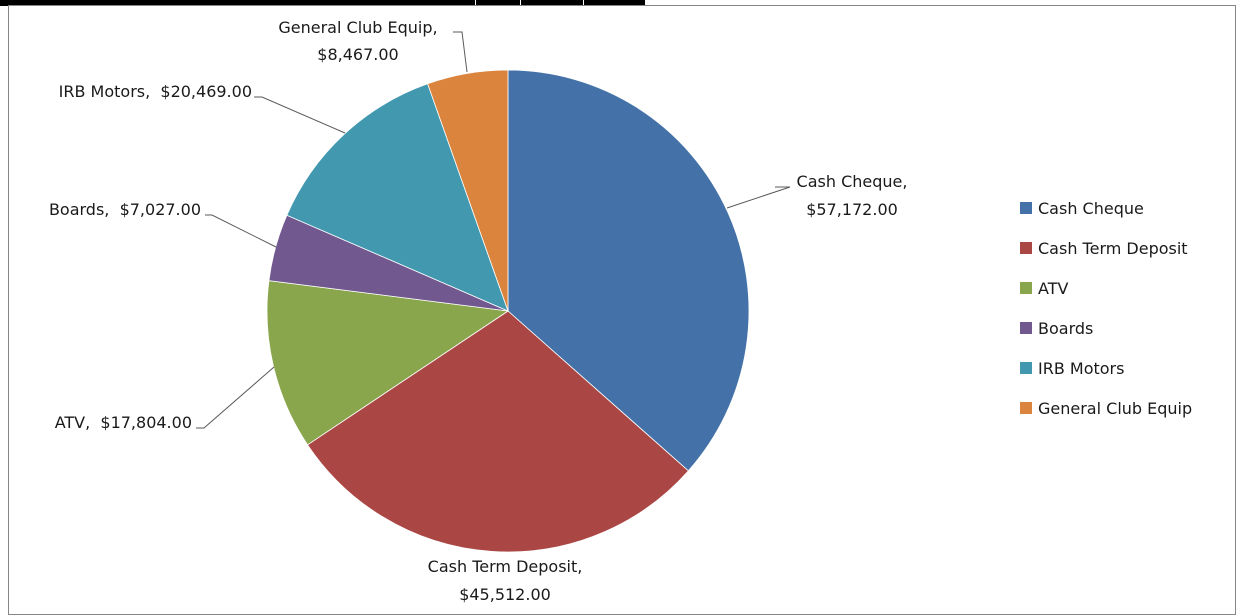 This screenshot has width=1241, height=615. What do you see at coordinates (505, 580) in the screenshot?
I see `data-label-cash-term-deposit: Cash Term Deposit, $45,512.00` at bounding box center [505, 580].